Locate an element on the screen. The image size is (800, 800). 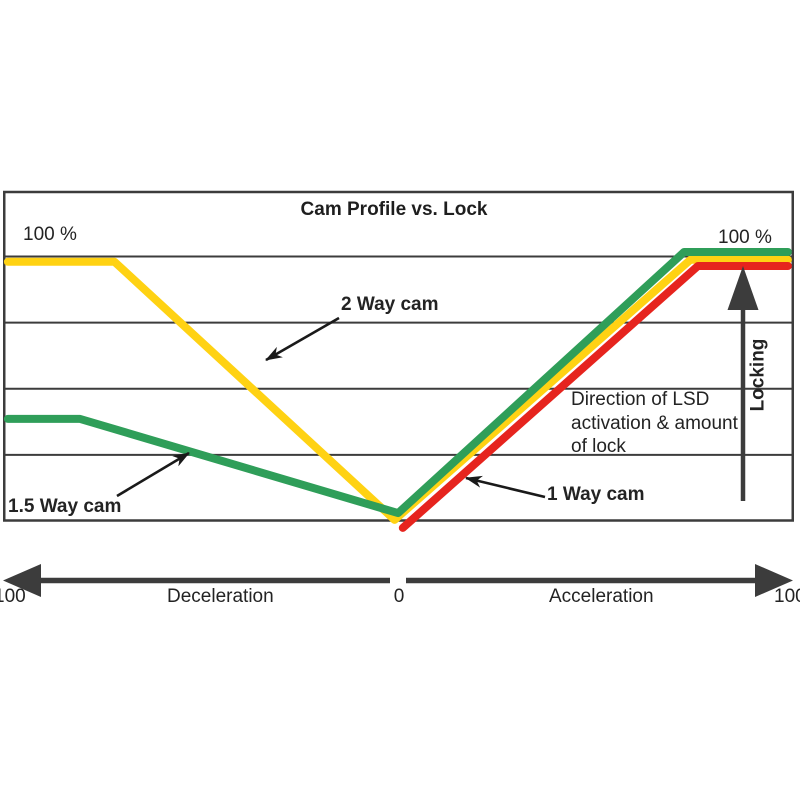
locking-axis-label: Locking is located at coordinates (758, 375).